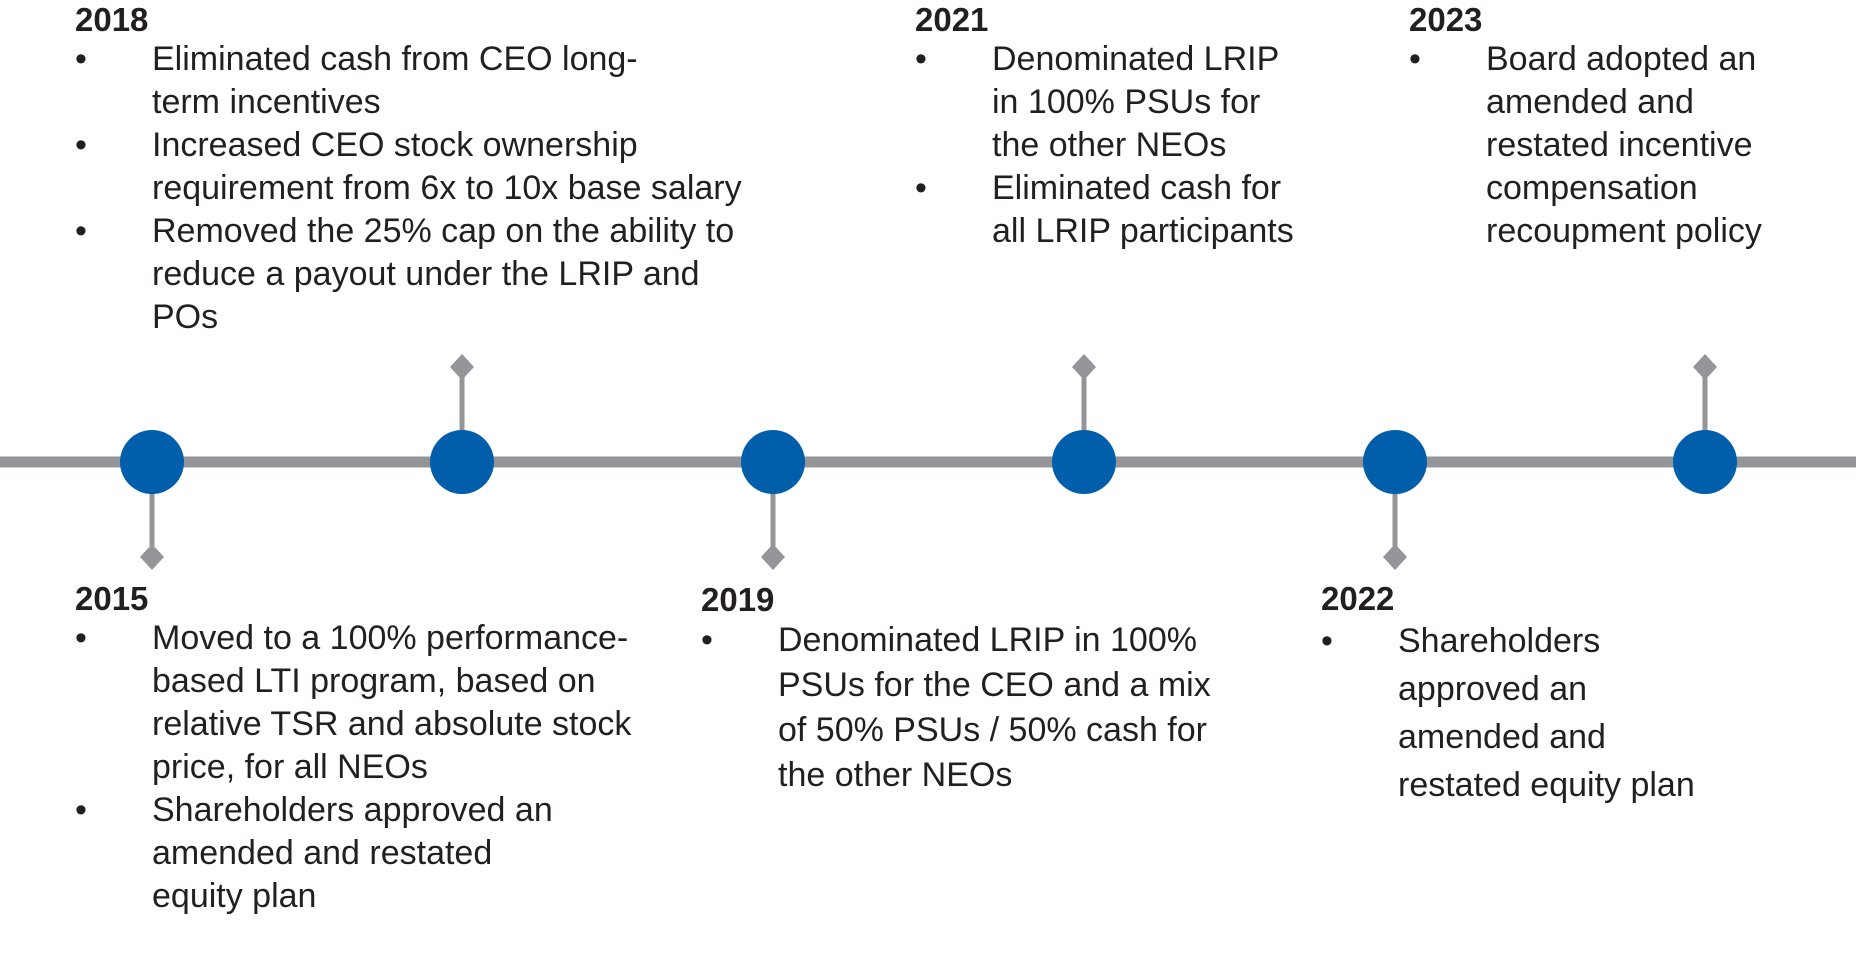  I want to click on event-year: 2023, so click(1446, 19).